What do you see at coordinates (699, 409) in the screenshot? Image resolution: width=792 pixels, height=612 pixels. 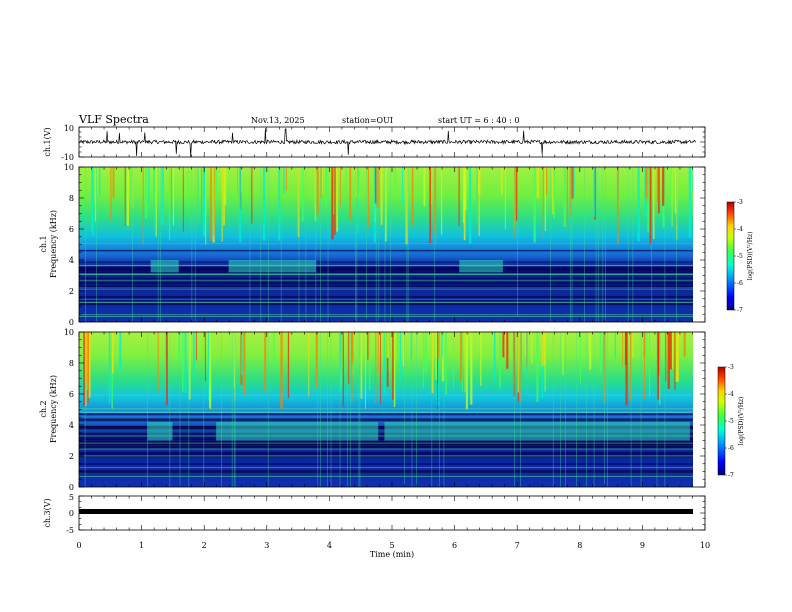 I see `spec2-blank-area` at bounding box center [699, 409].